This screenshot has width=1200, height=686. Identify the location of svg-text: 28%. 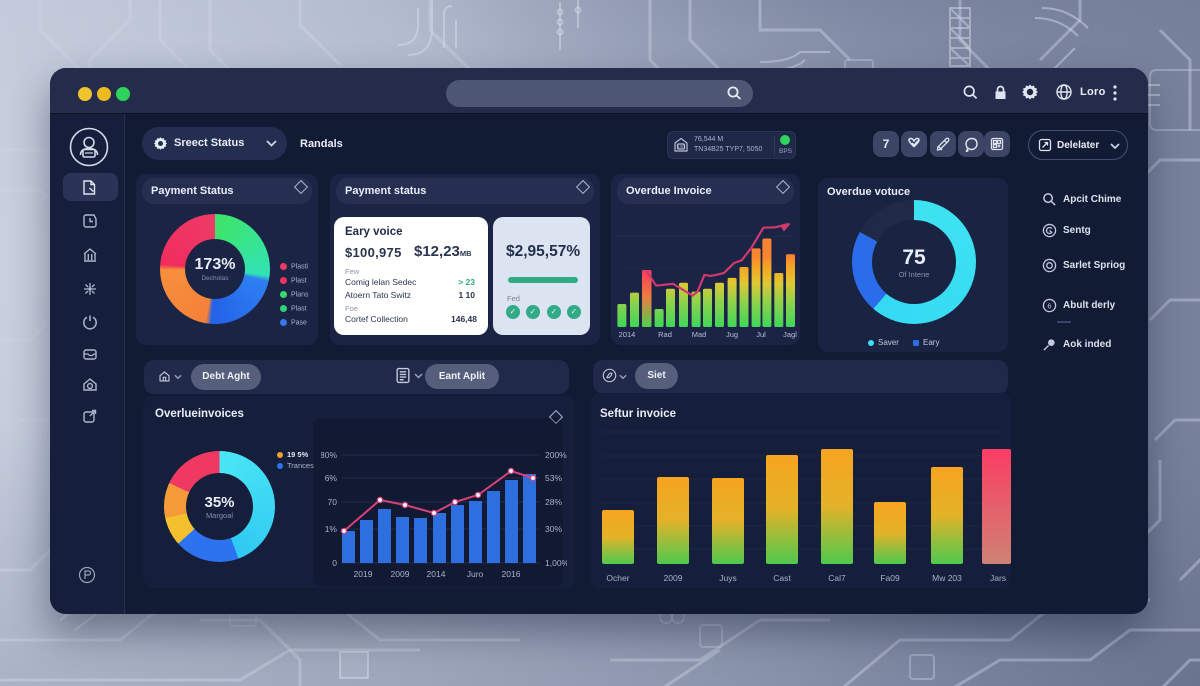
(553, 502).